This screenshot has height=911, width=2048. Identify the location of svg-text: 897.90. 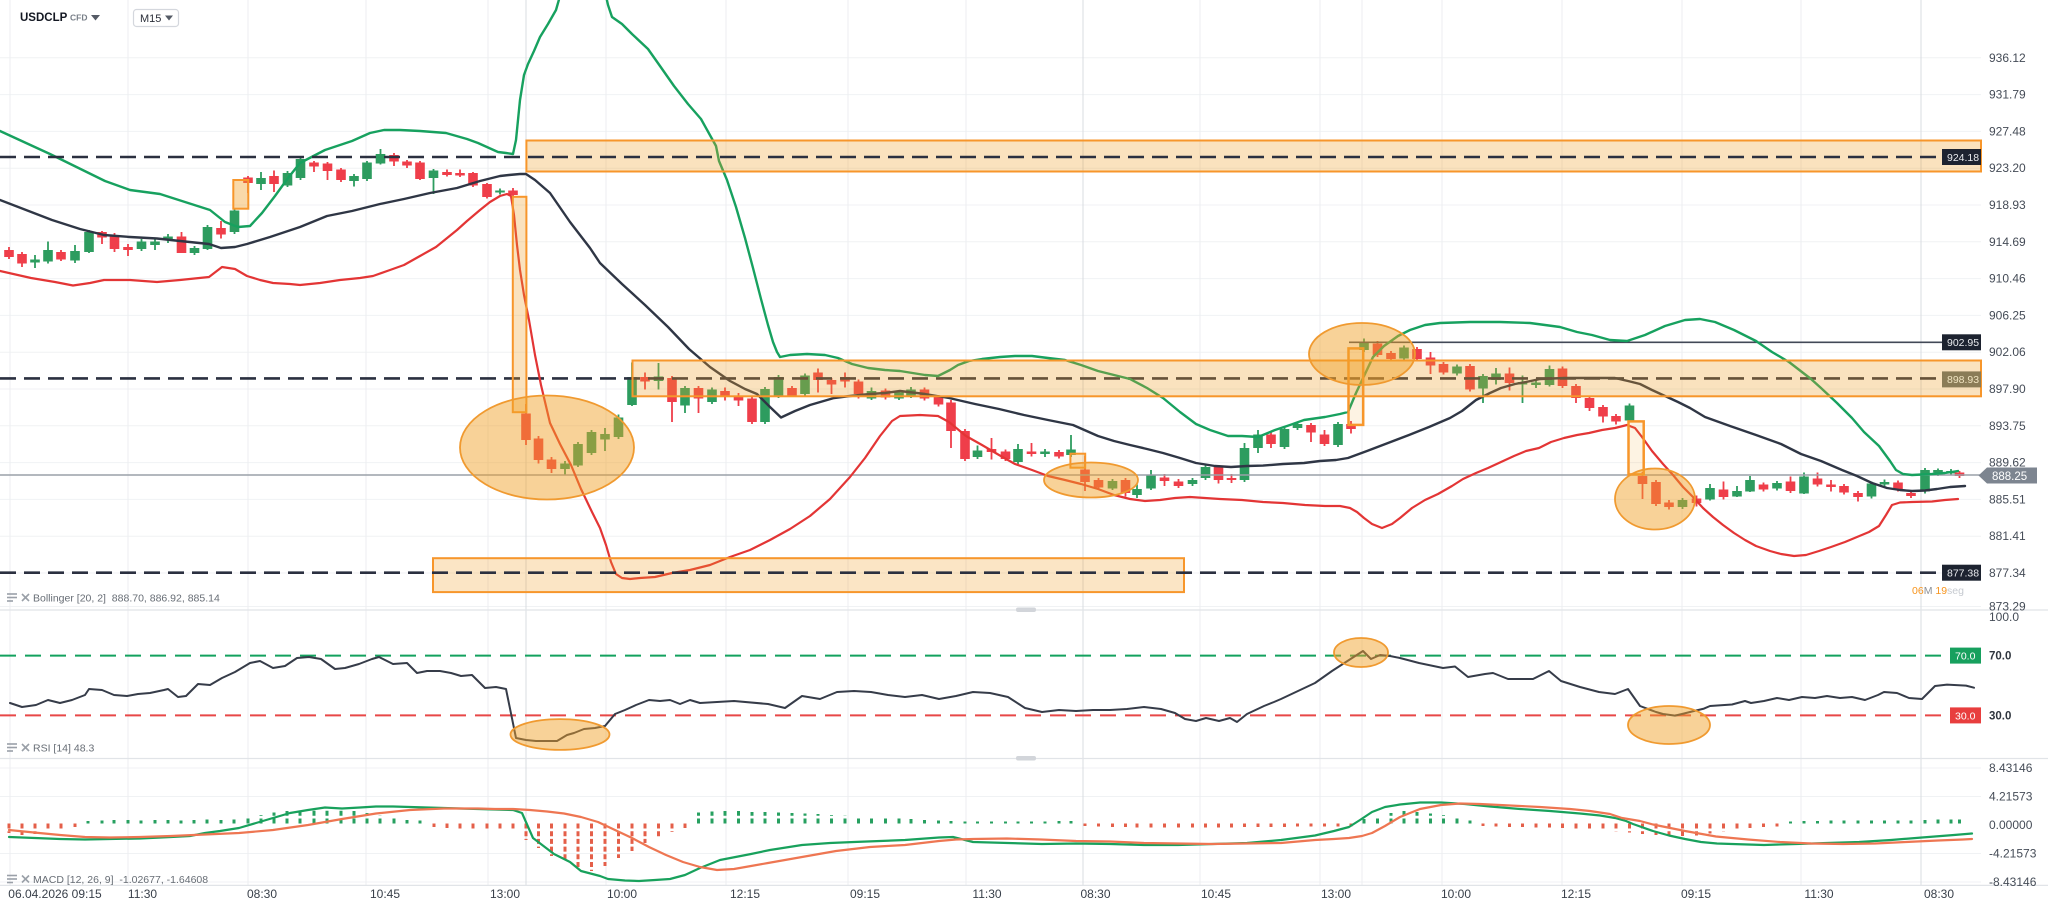
(2007, 389).